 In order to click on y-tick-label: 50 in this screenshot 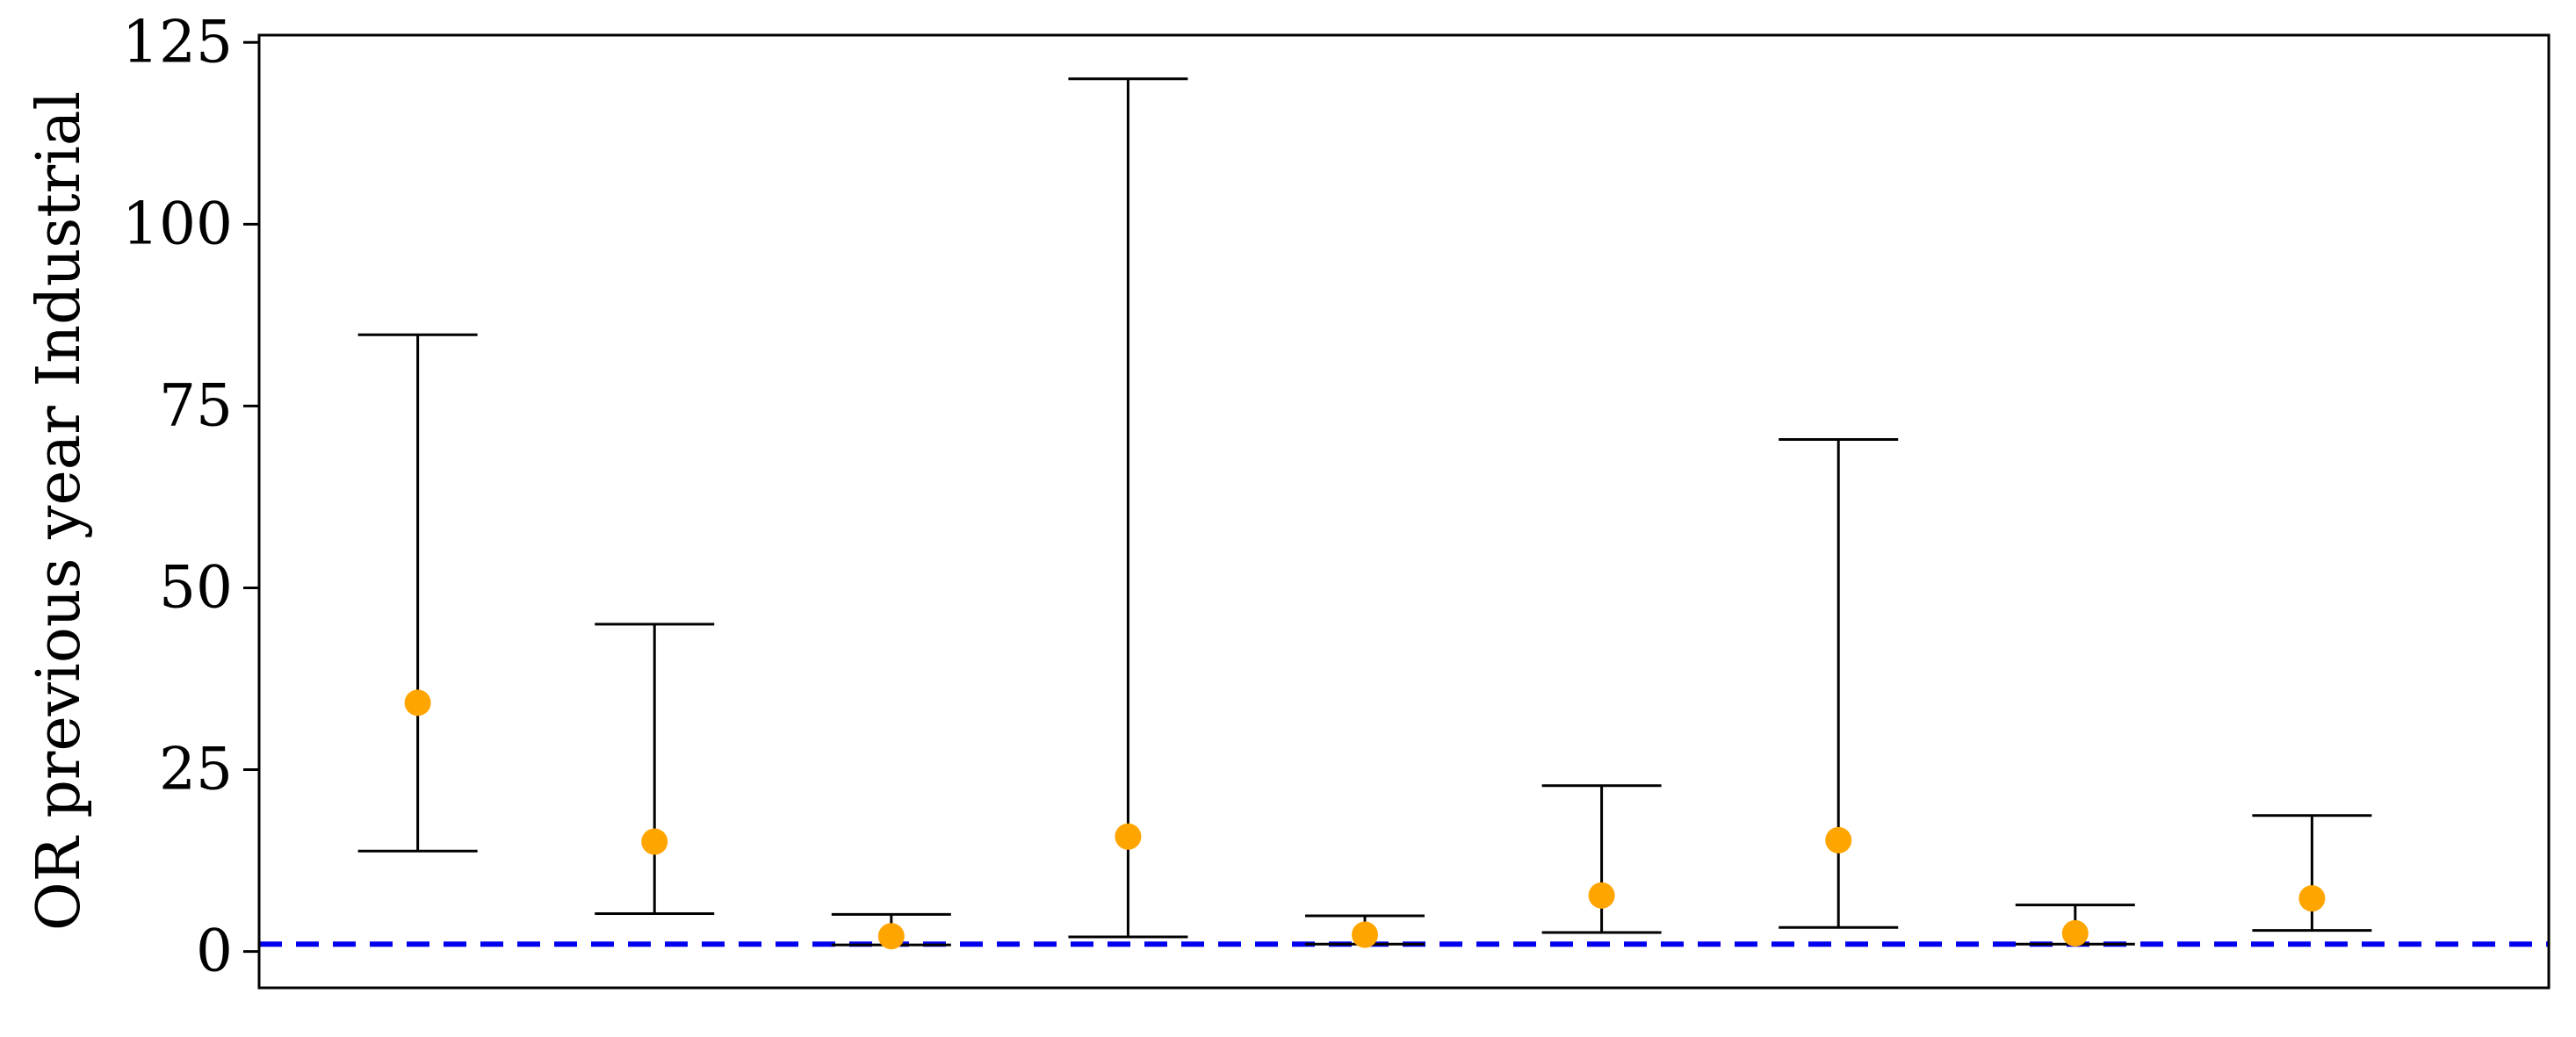, I will do `click(196, 587)`.